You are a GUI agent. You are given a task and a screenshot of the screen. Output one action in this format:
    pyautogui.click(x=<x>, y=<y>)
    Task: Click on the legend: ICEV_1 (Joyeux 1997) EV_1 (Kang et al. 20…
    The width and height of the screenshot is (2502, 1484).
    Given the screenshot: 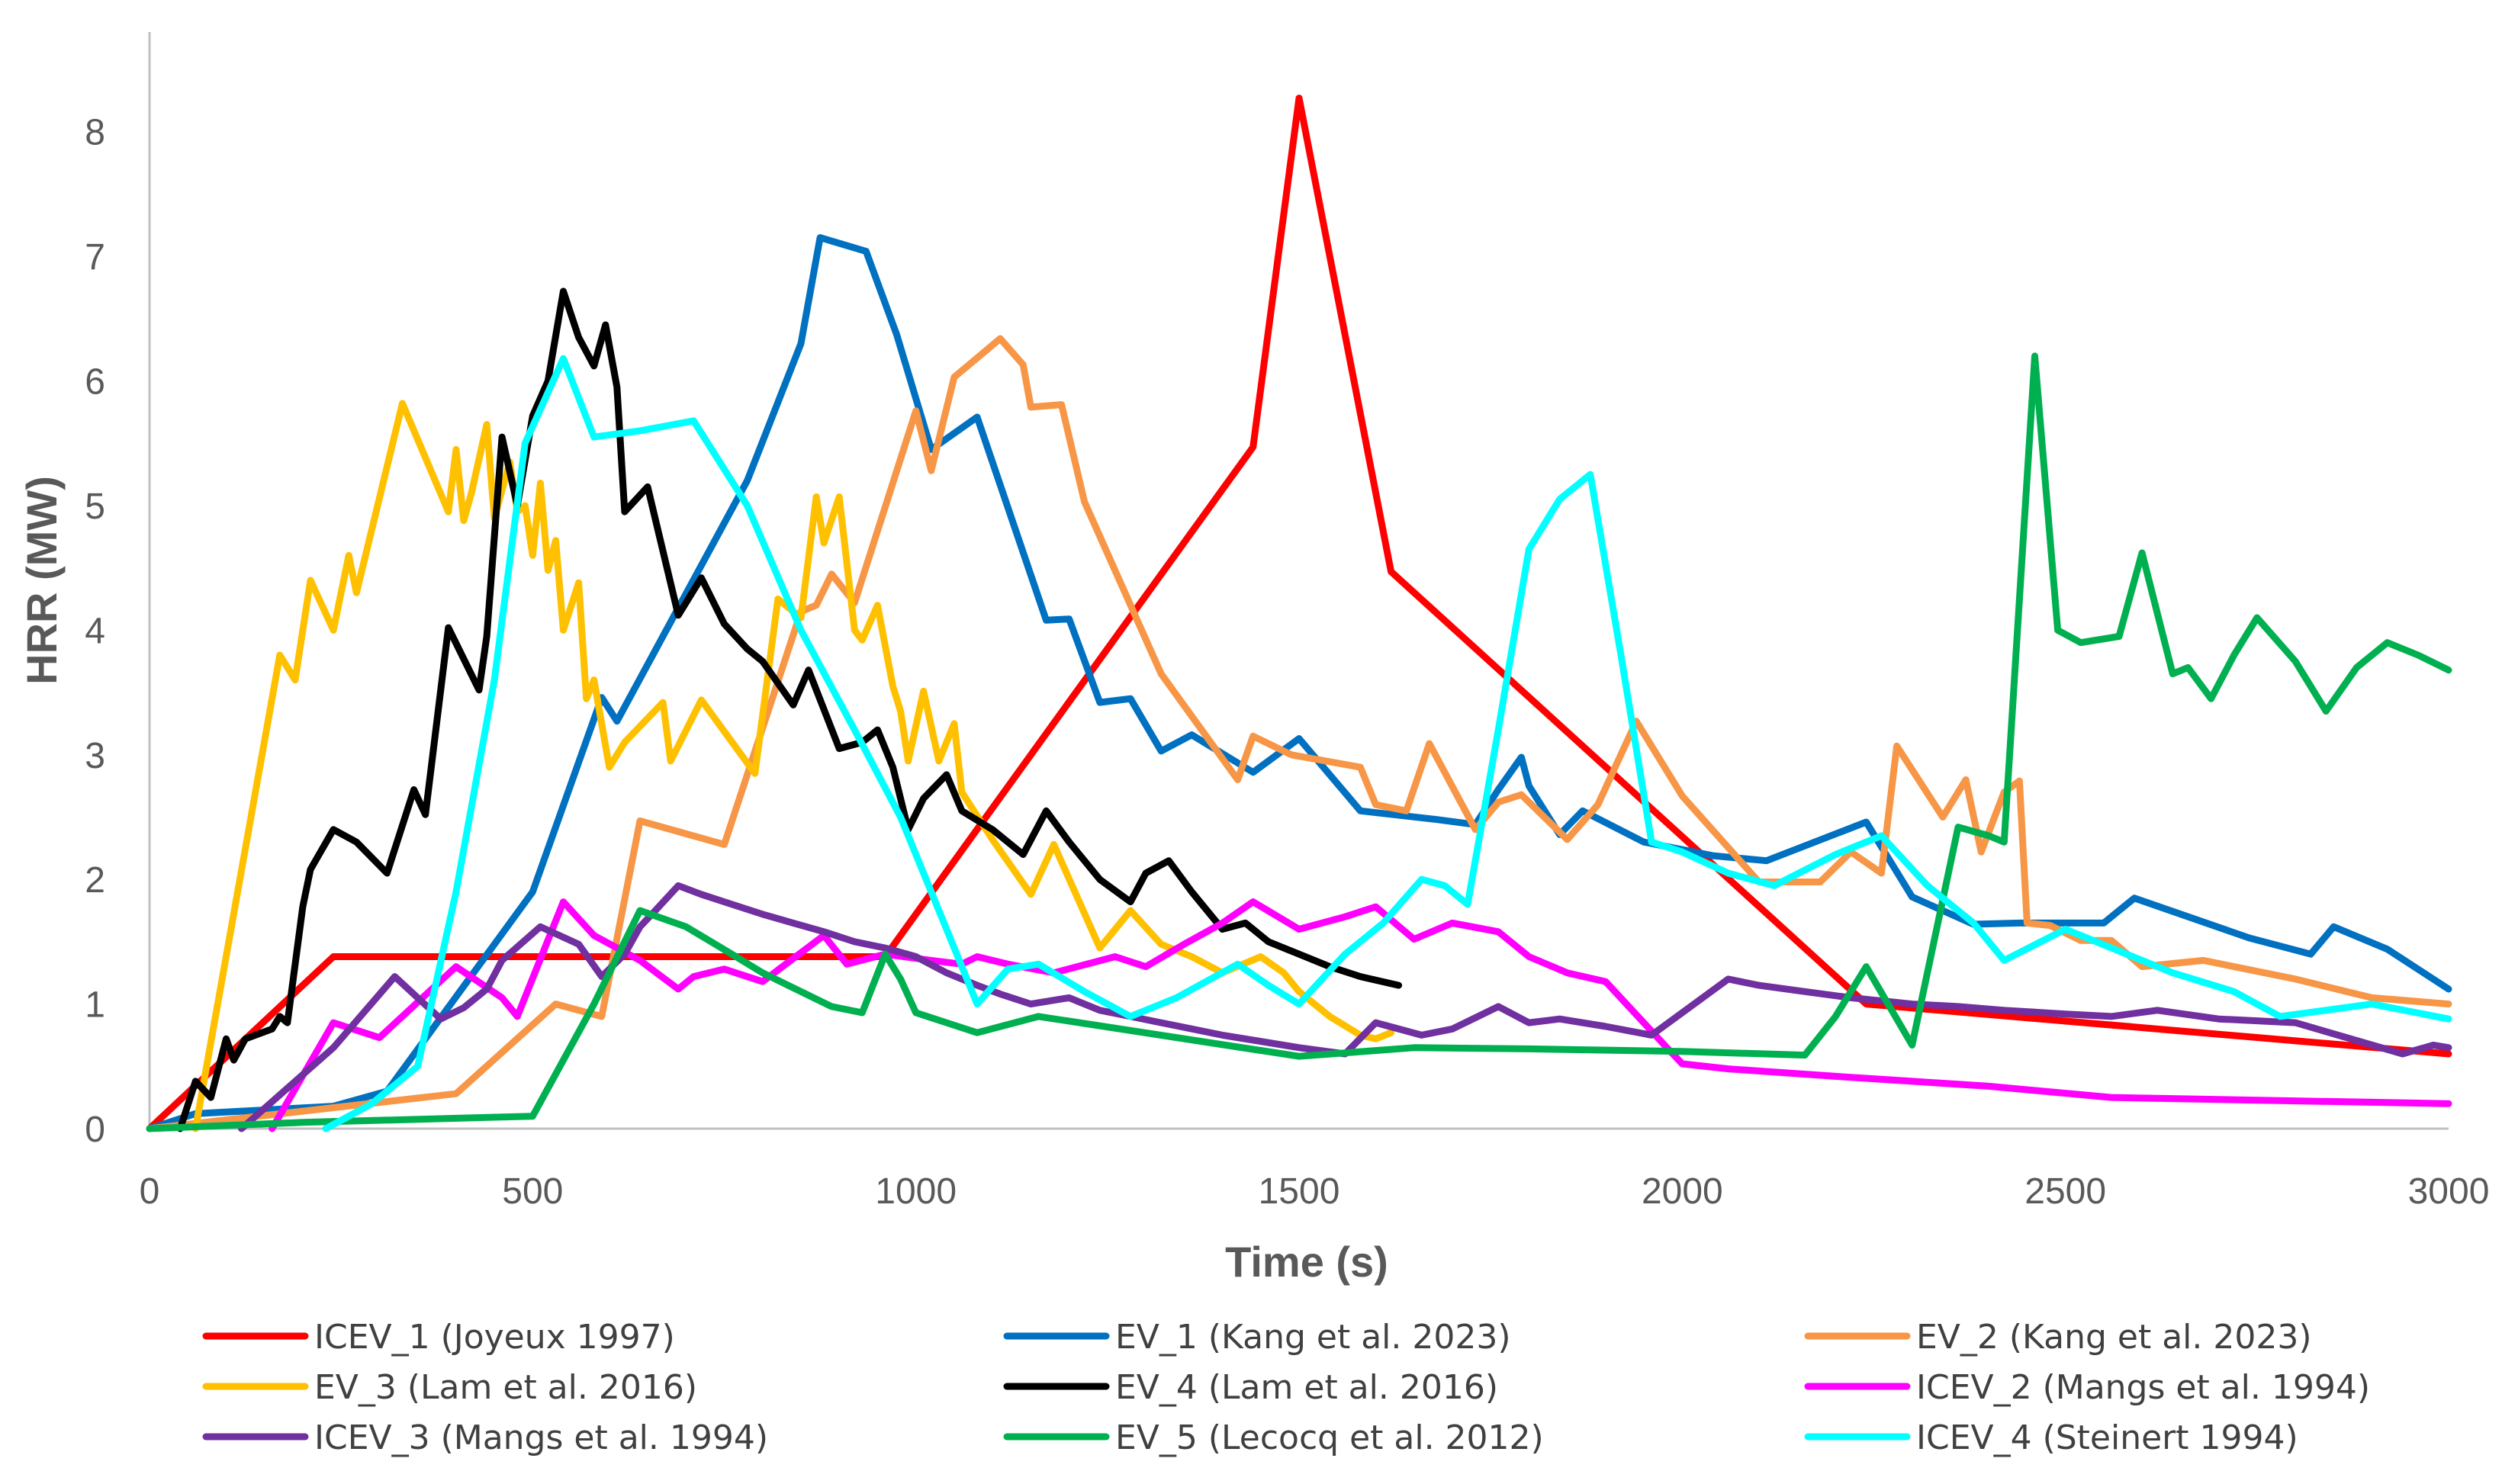 What is the action you would take?
    pyautogui.click(x=1286, y=1387)
    